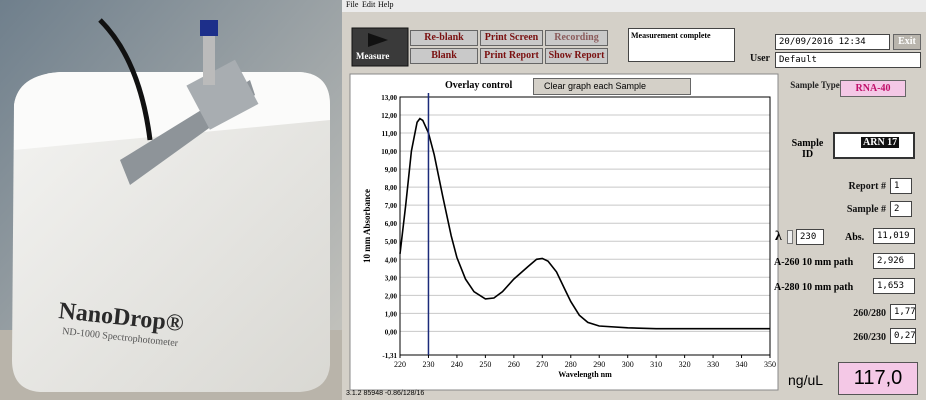 The image size is (926, 400). What do you see at coordinates (428, 364) in the screenshot?
I see `x-tick-label: 230` at bounding box center [428, 364].